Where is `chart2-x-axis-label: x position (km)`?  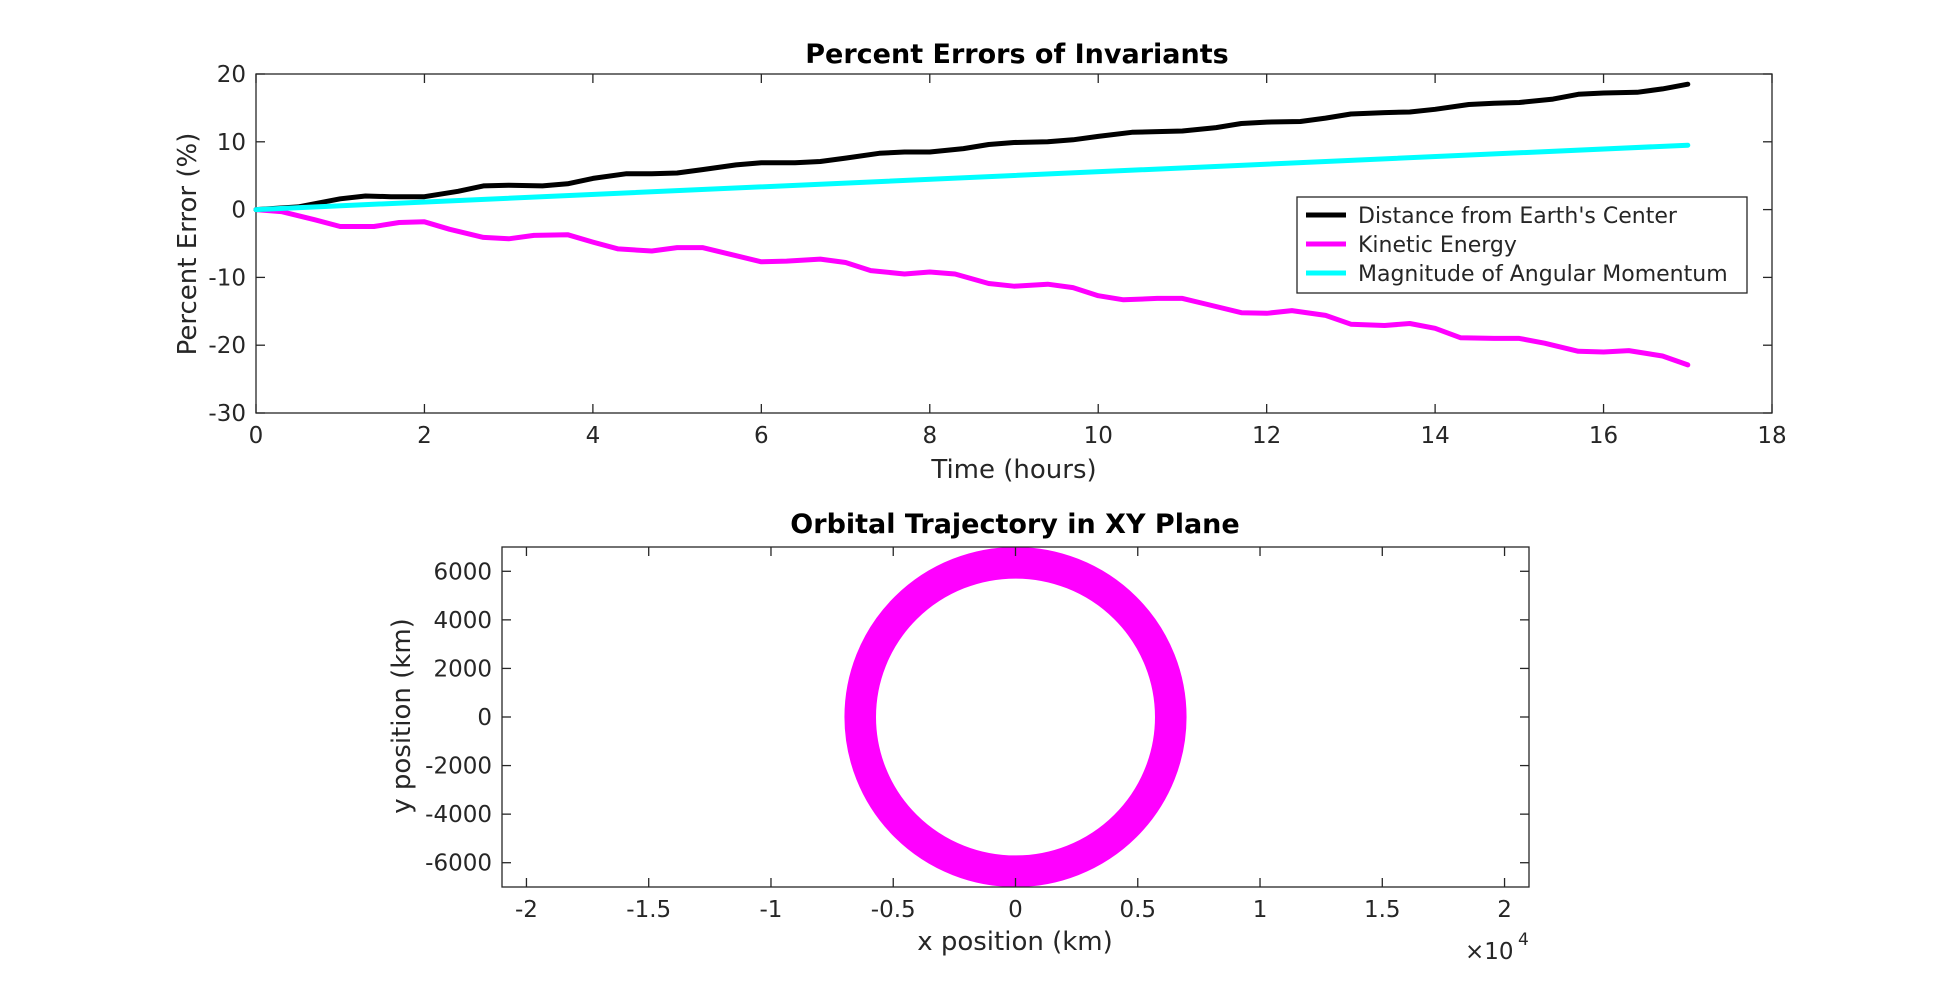 chart2-x-axis-label: x position (km) is located at coordinates (1015, 942).